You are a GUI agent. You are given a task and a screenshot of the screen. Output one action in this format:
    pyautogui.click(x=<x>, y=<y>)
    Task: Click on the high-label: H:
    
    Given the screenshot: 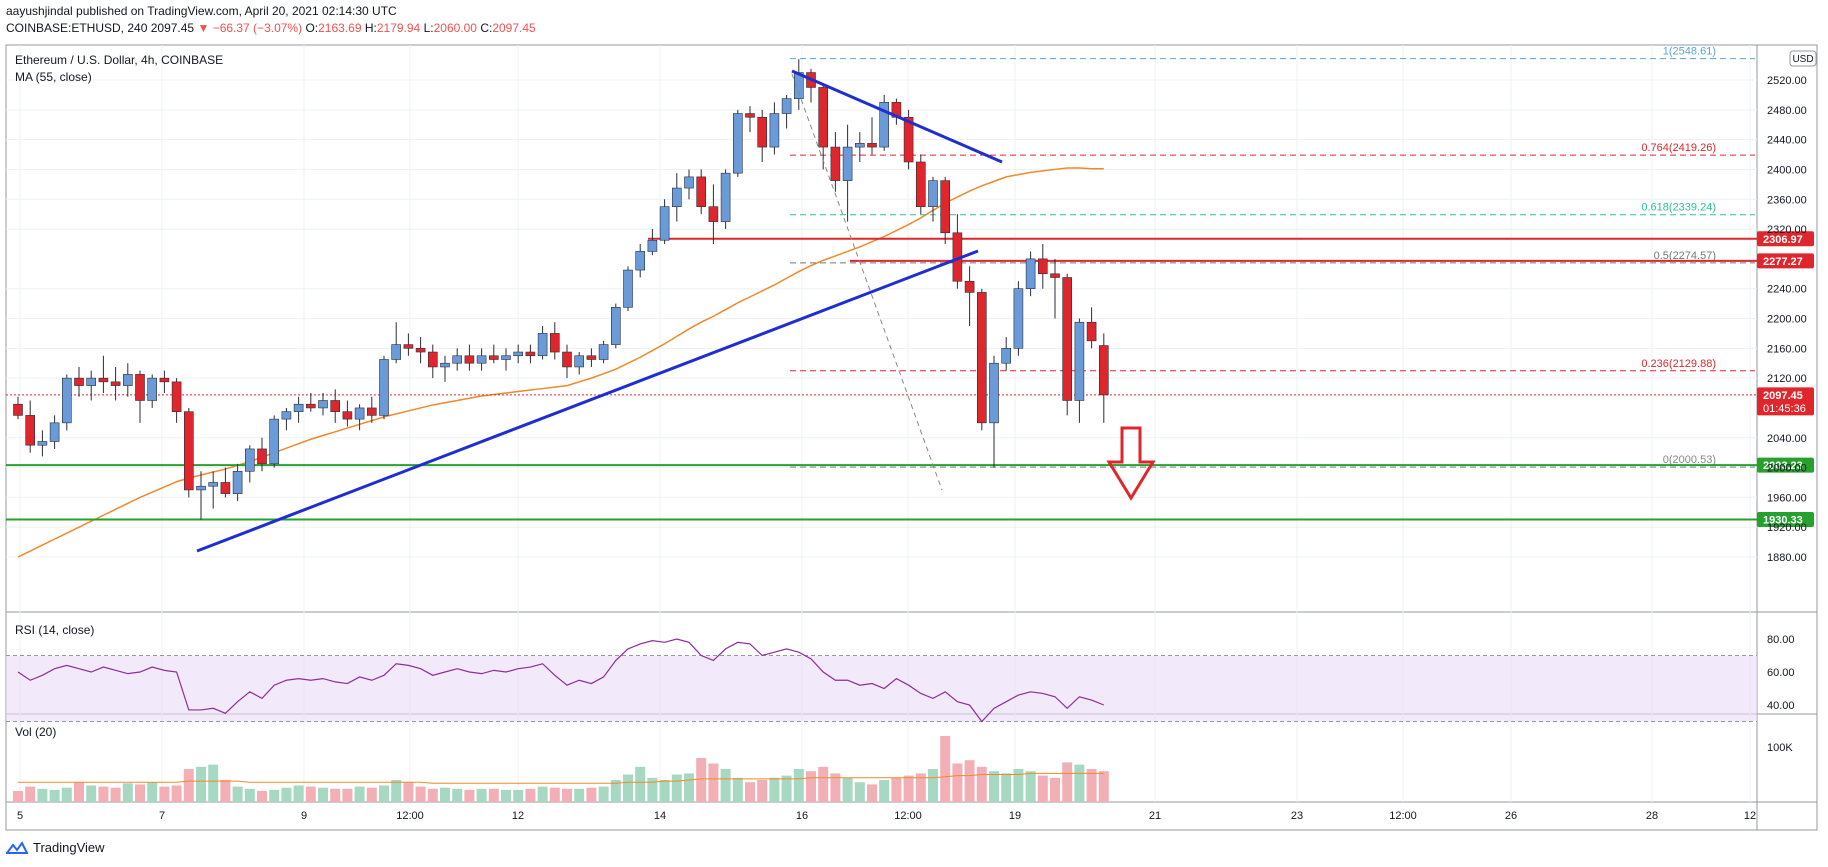 What is the action you would take?
    pyautogui.click(x=370, y=28)
    